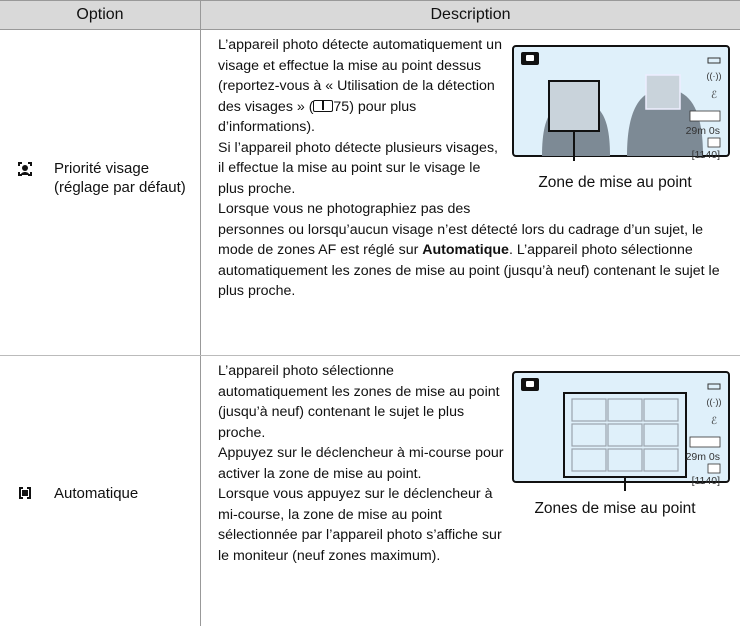  I want to click on header-option: Option, so click(100, 15).